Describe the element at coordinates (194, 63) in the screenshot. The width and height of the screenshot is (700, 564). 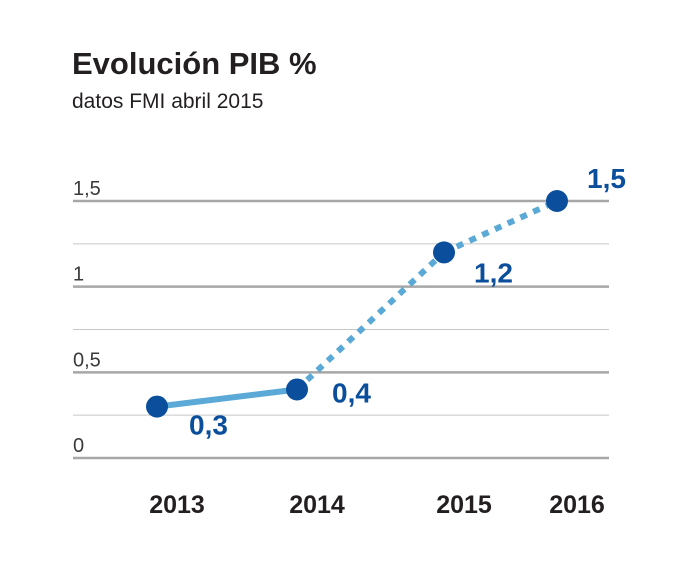
I see `chart-title: Evolución PIB %` at that location.